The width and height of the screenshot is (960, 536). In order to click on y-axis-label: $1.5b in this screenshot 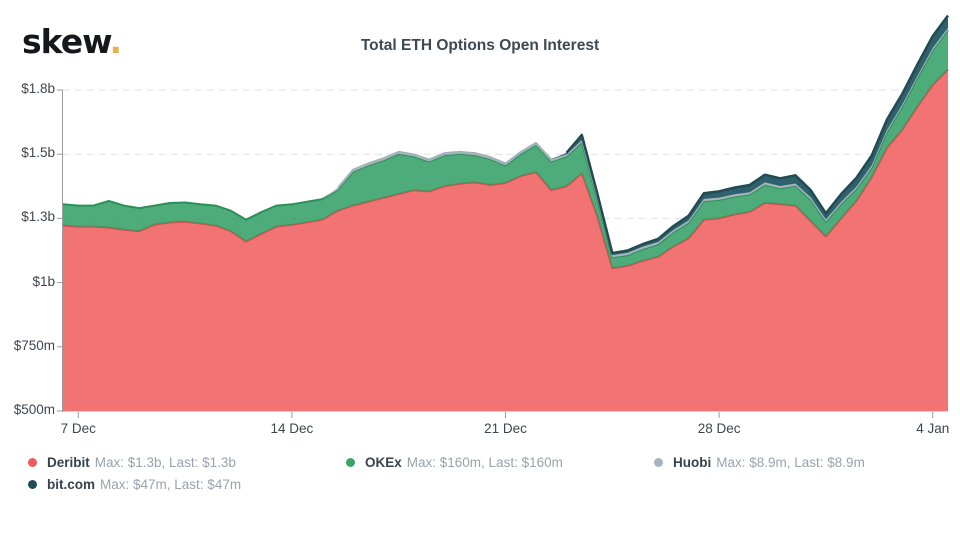, I will do `click(38, 153)`.